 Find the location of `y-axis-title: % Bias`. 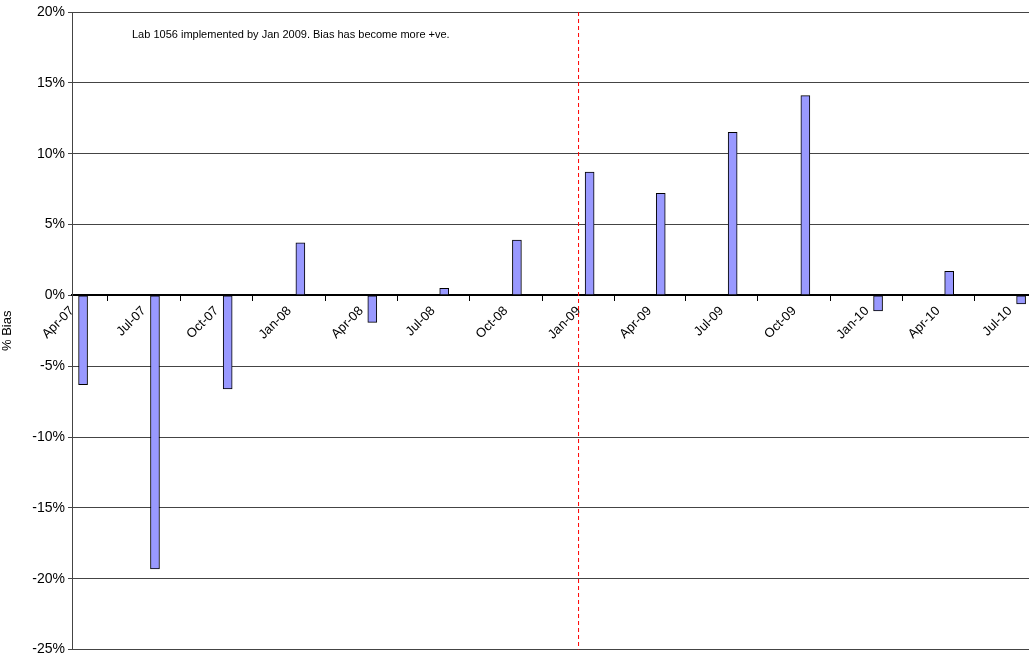

y-axis-title: % Bias is located at coordinates (7, 331).